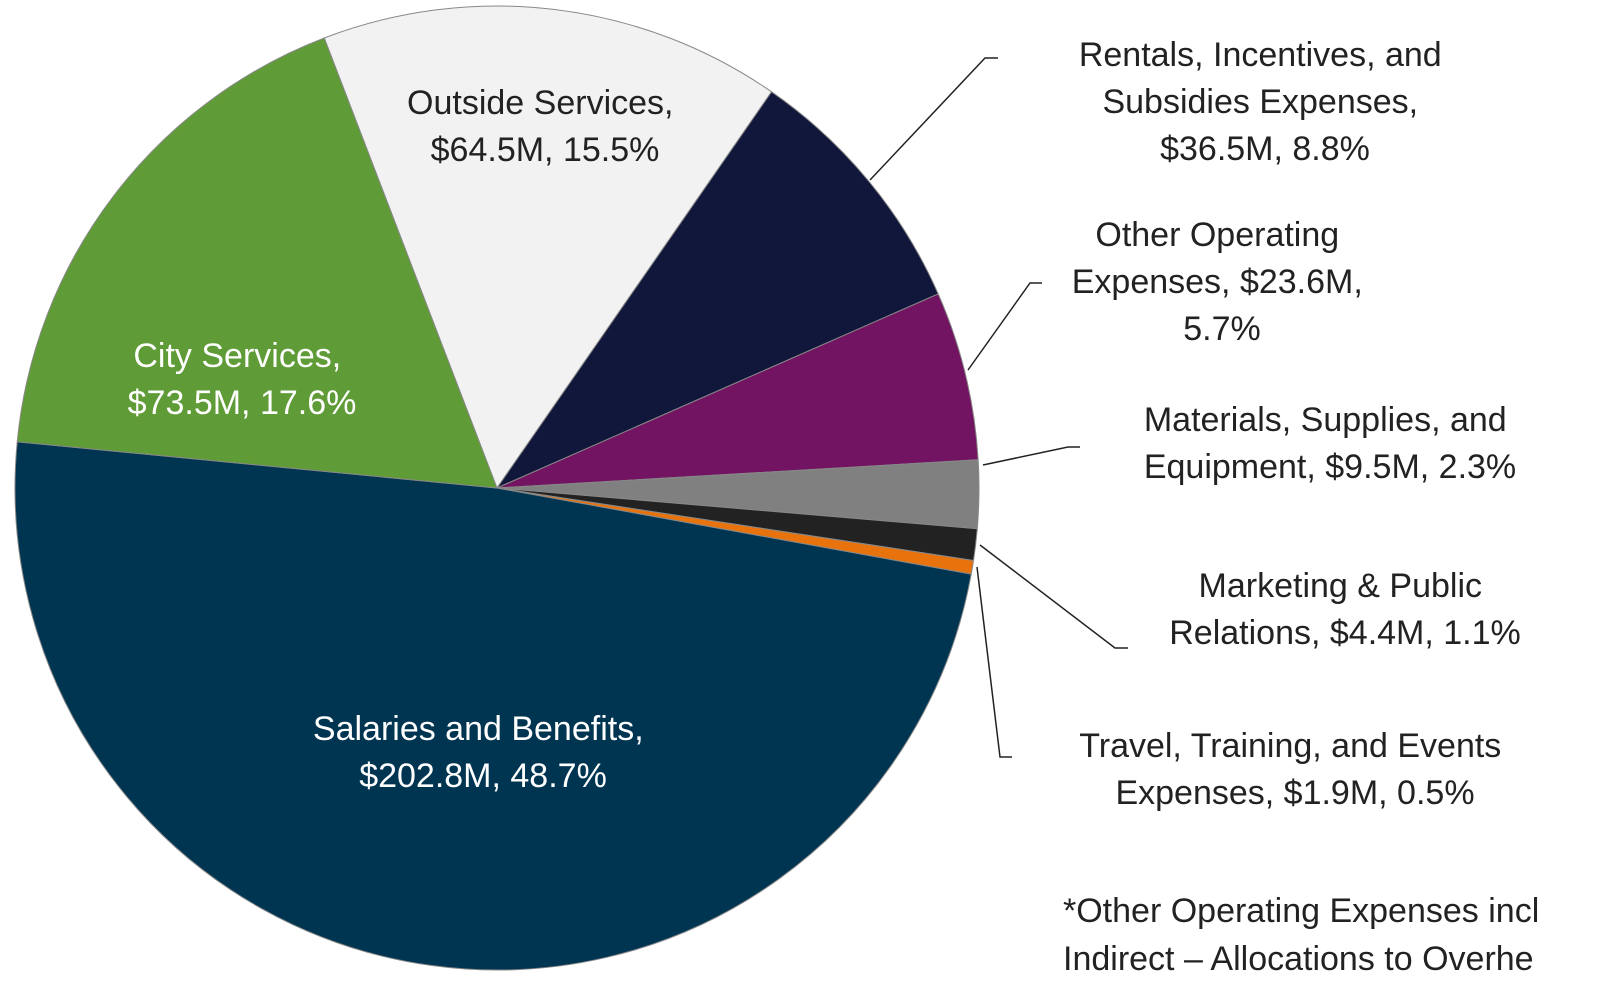  Describe the element at coordinates (1222, 282) in the screenshot. I see `slice-label: Other Operating Expenses, $23.6M, 5.7%` at that location.